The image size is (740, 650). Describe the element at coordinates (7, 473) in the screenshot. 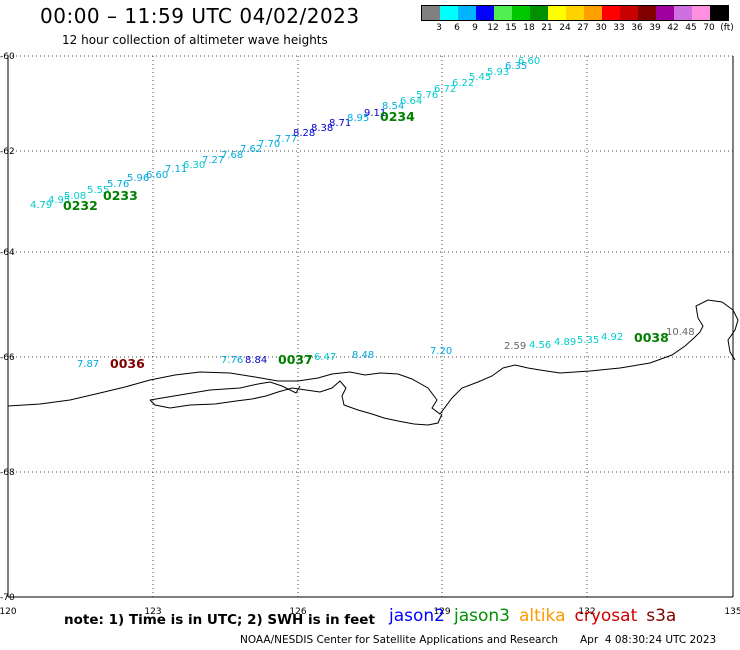

I see `y-tick-label: -68` at that location.